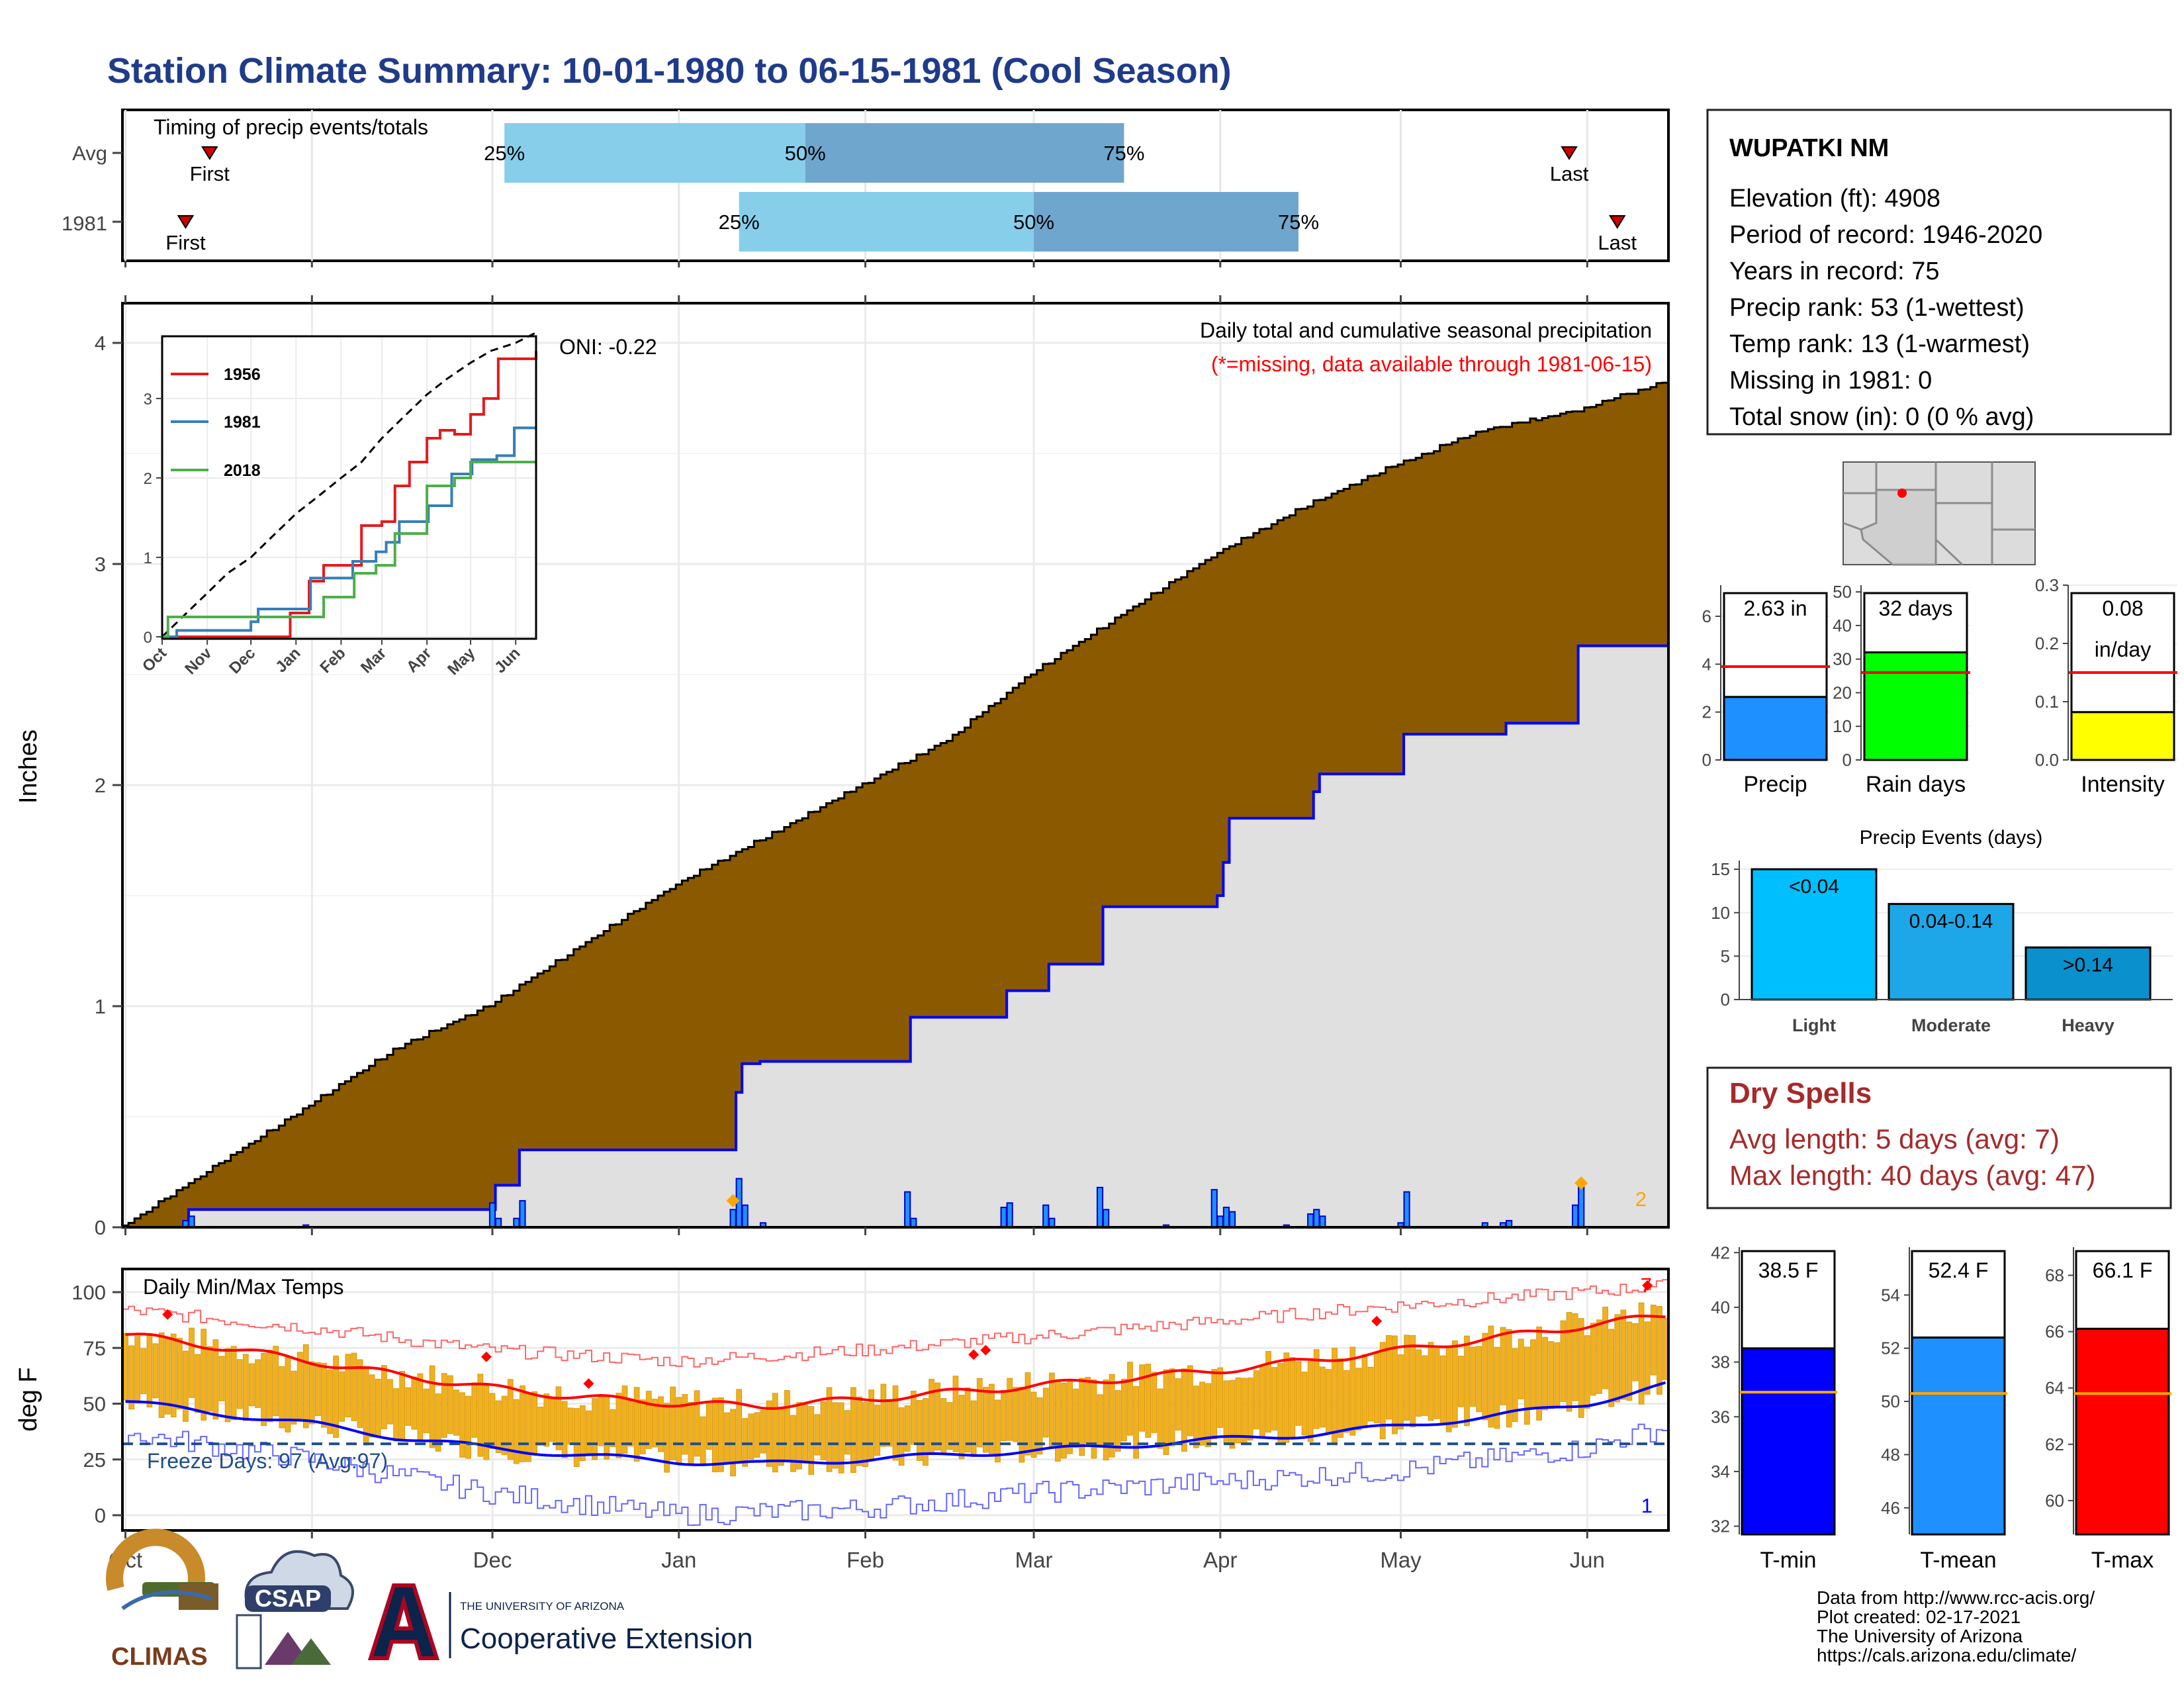 The image size is (2184, 1688). I want to click on temp-bar-T-mean, so click(1959, 1436).